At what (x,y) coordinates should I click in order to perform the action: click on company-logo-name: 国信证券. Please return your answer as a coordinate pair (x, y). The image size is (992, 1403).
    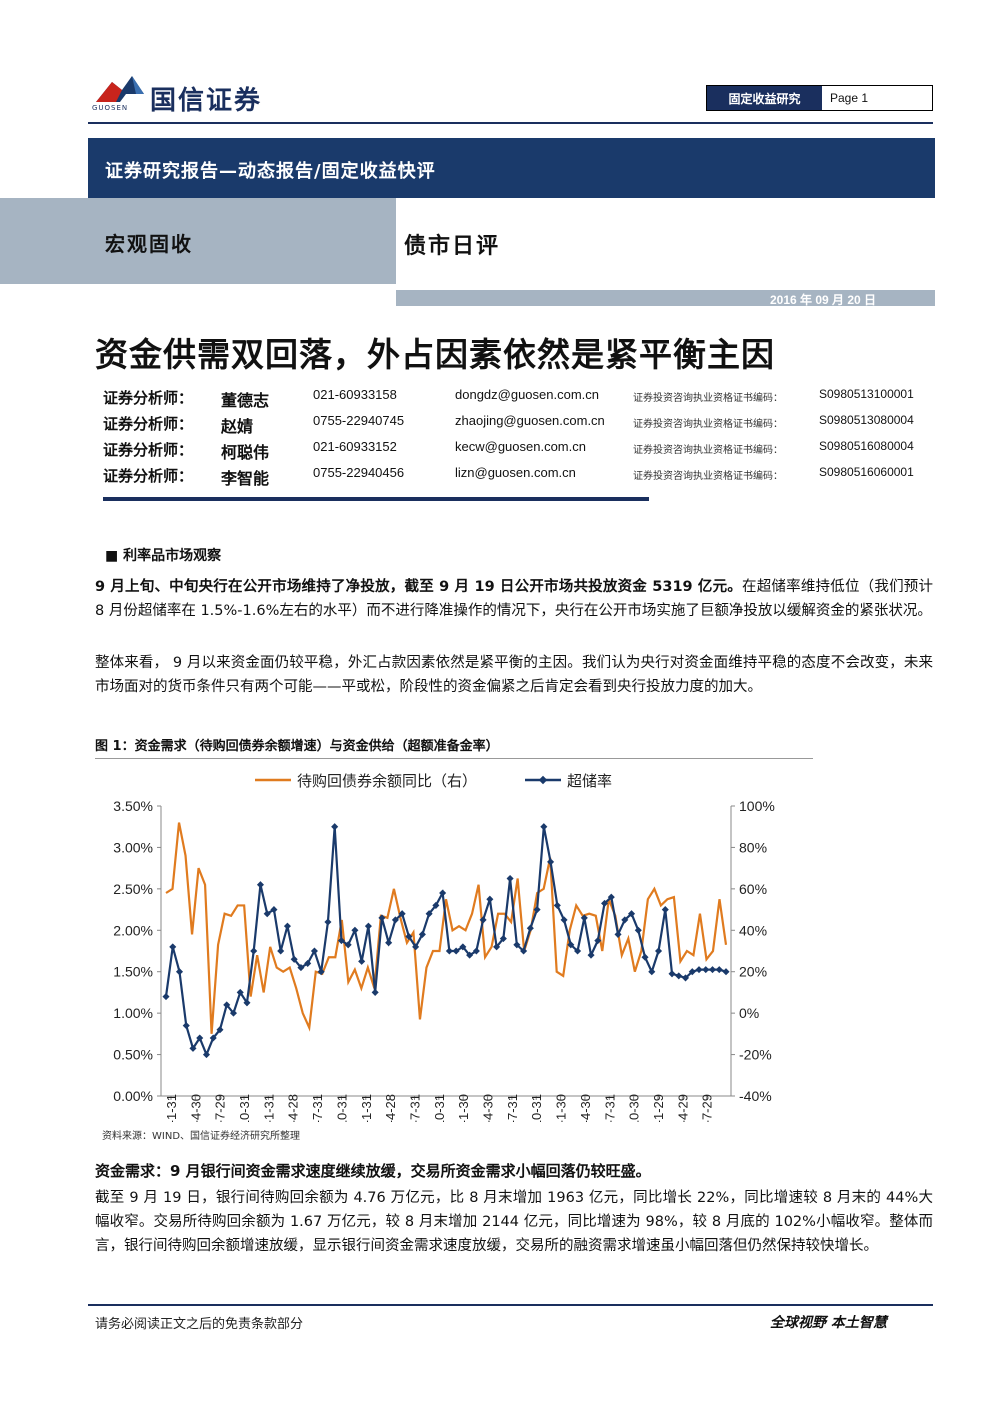
    Looking at the image, I should click on (206, 101).